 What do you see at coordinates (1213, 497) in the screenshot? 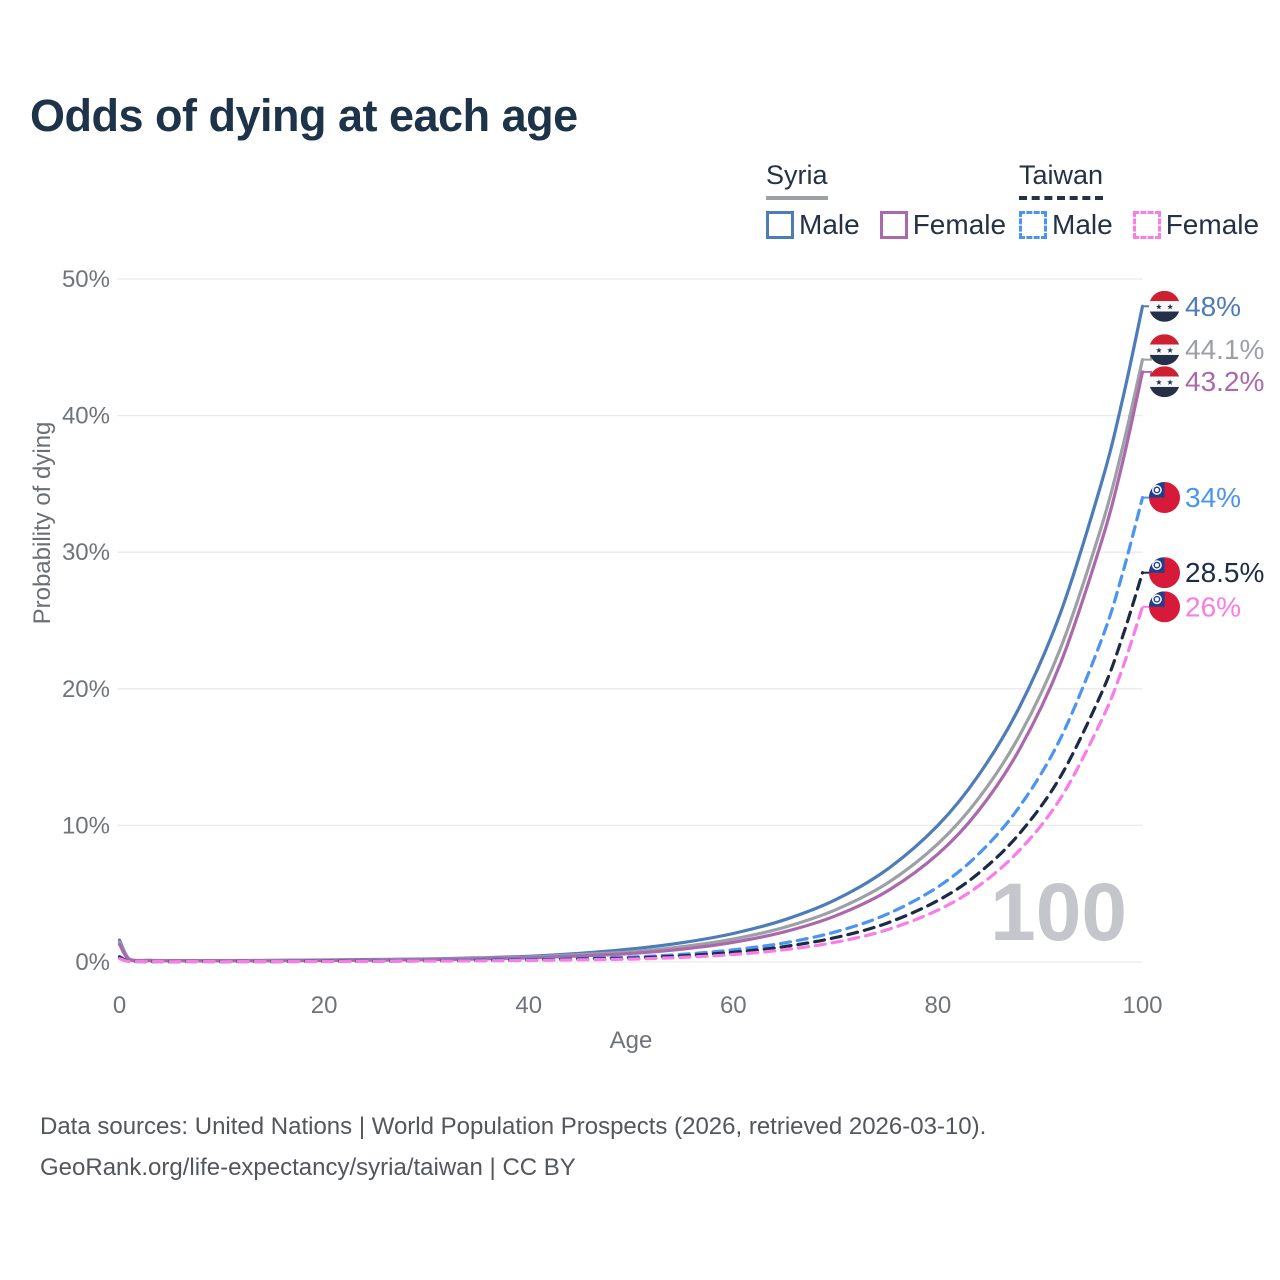
I see `end-label-taiwan-male: 34%` at bounding box center [1213, 497].